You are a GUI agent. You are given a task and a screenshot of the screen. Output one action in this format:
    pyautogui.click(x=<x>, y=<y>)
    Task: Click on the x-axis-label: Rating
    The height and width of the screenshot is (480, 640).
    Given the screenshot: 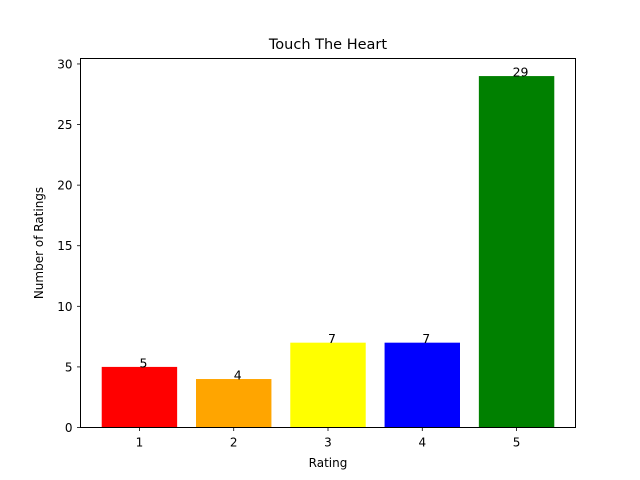 What is the action you would take?
    pyautogui.click(x=328, y=463)
    